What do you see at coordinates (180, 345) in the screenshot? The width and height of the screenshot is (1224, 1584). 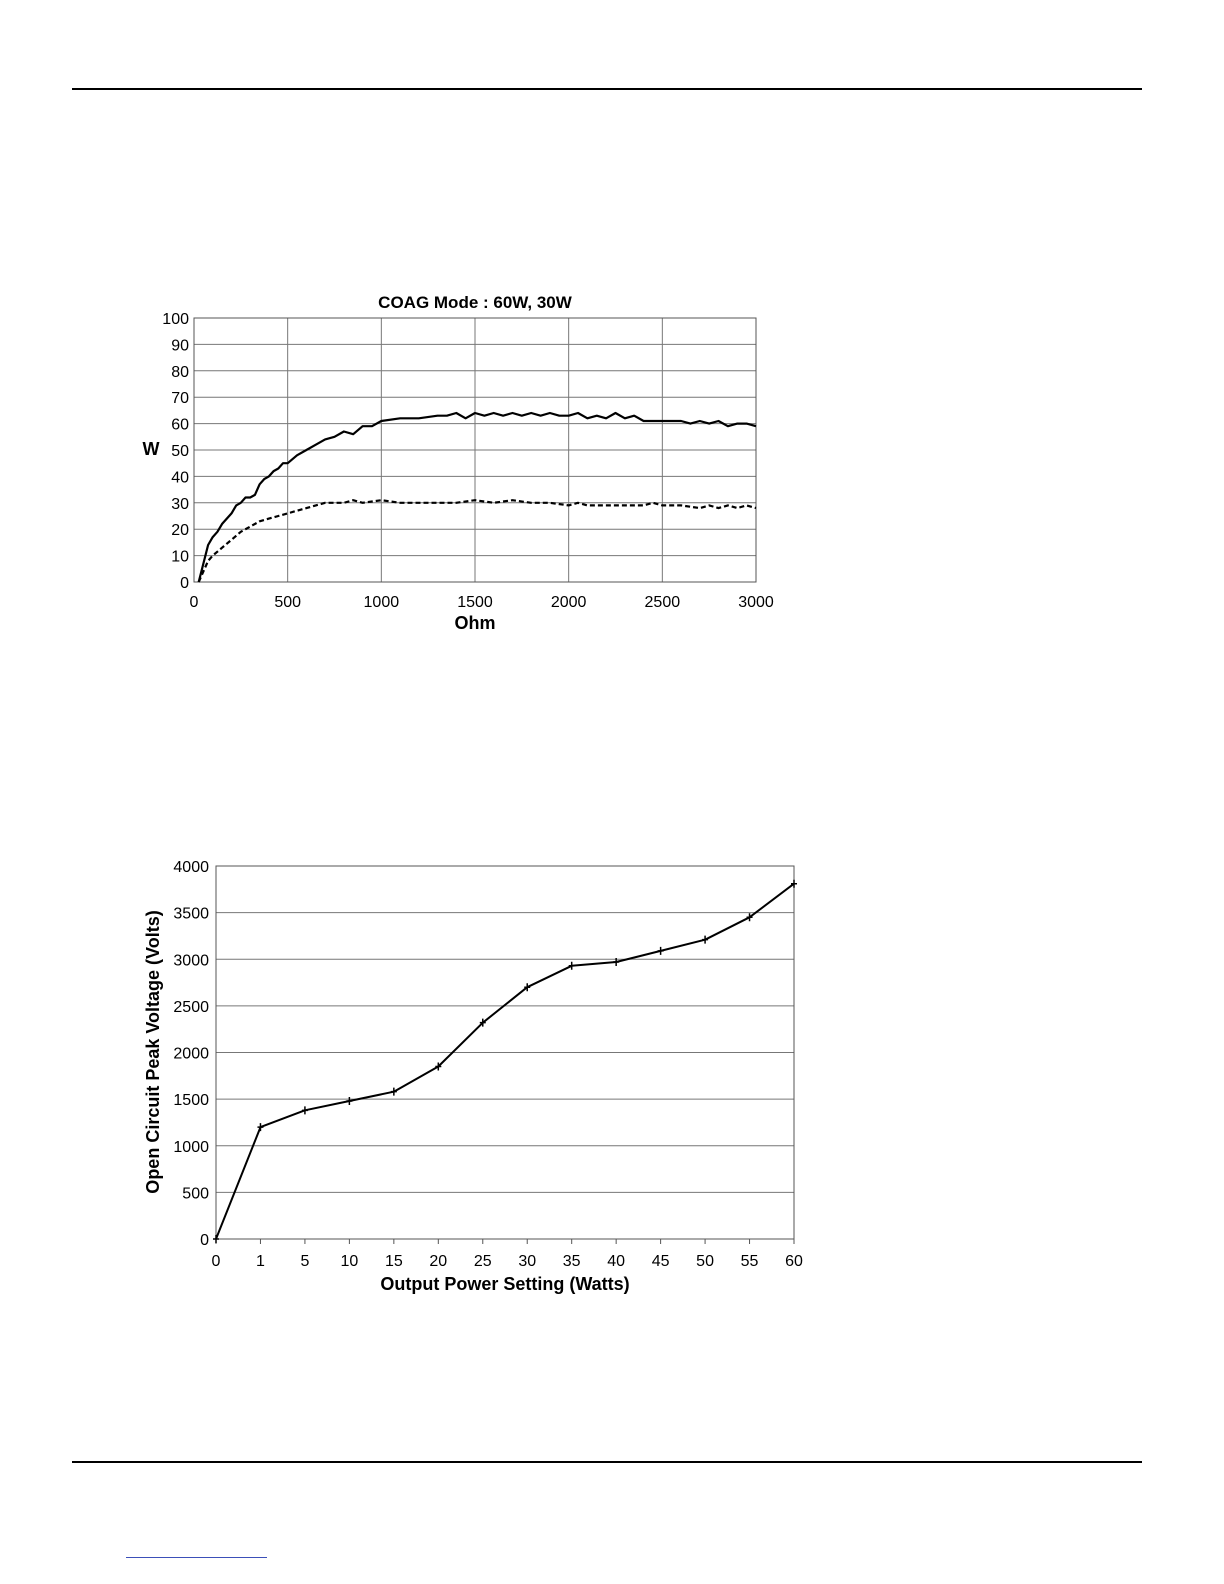 I see `chart1-y-tick-label: 90` at bounding box center [180, 345].